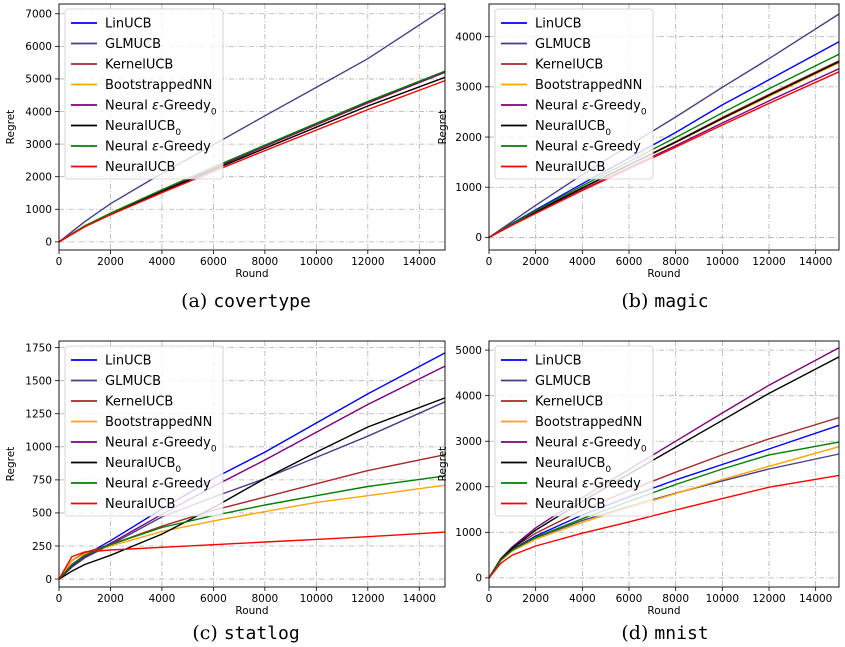  Describe the element at coordinates (38, 381) in the screenshot. I see `y-tick-label: 1500` at that location.